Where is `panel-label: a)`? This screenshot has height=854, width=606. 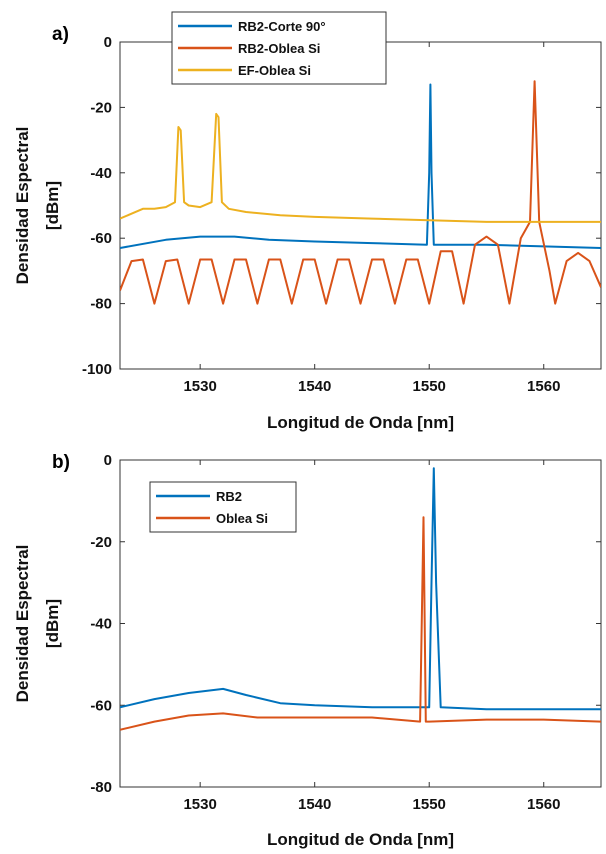
panel-label: a) is located at coordinates (60, 34).